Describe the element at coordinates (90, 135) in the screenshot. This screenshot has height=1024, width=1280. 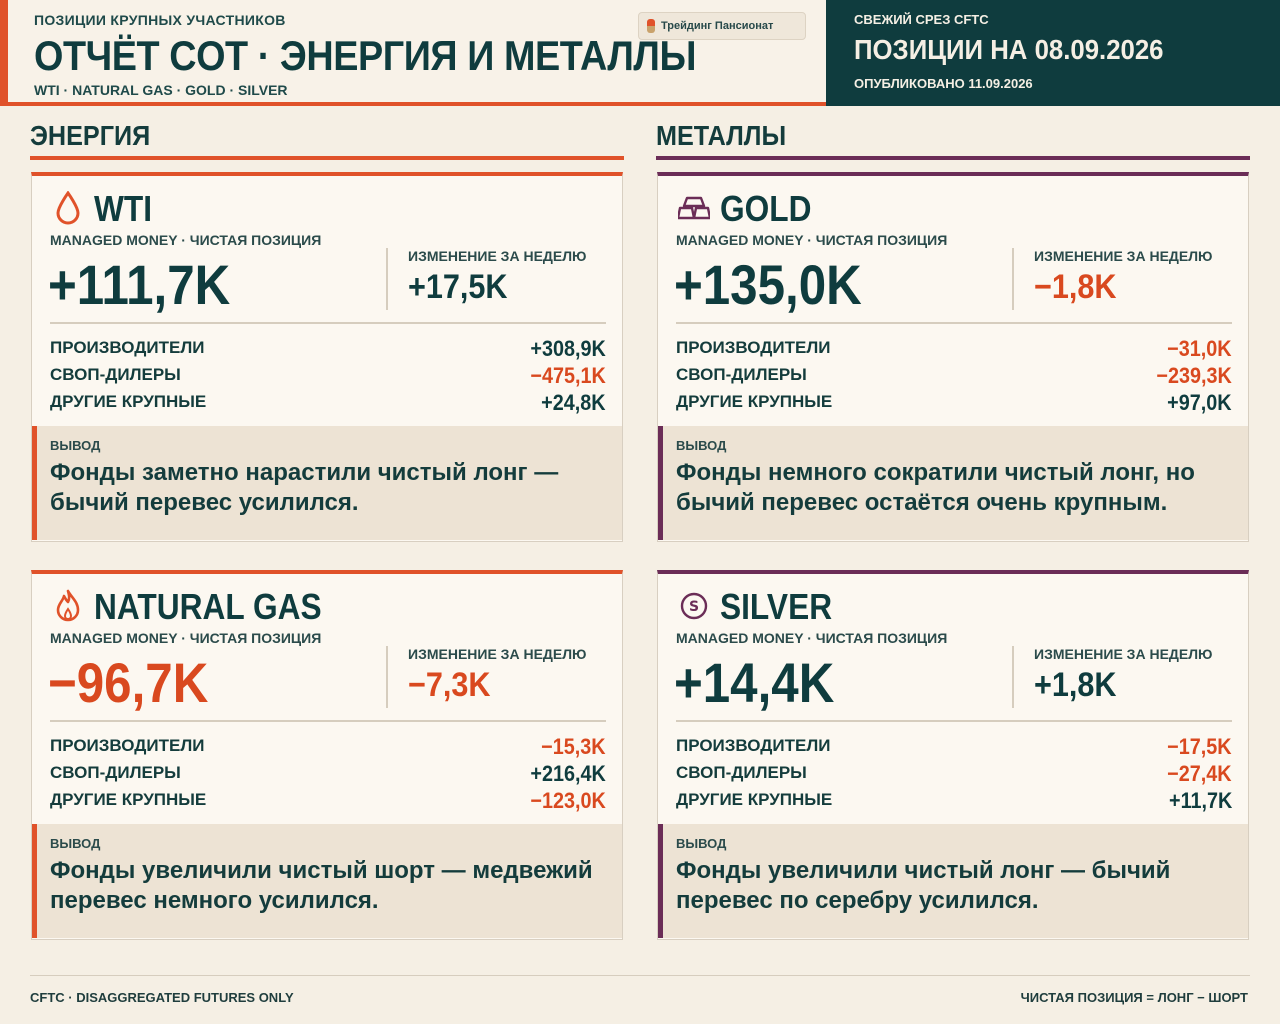
I see `section-title-energy: ЭНЕРГИЯ` at that location.